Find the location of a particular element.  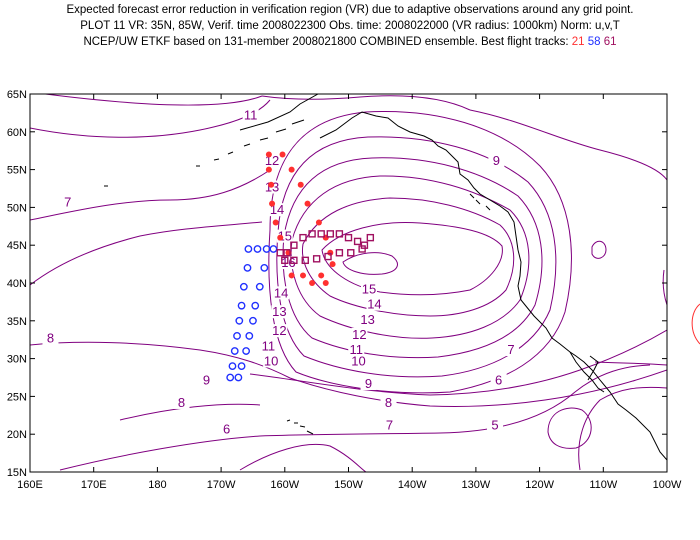

lat-tick-label: 20N is located at coordinates (17, 435).